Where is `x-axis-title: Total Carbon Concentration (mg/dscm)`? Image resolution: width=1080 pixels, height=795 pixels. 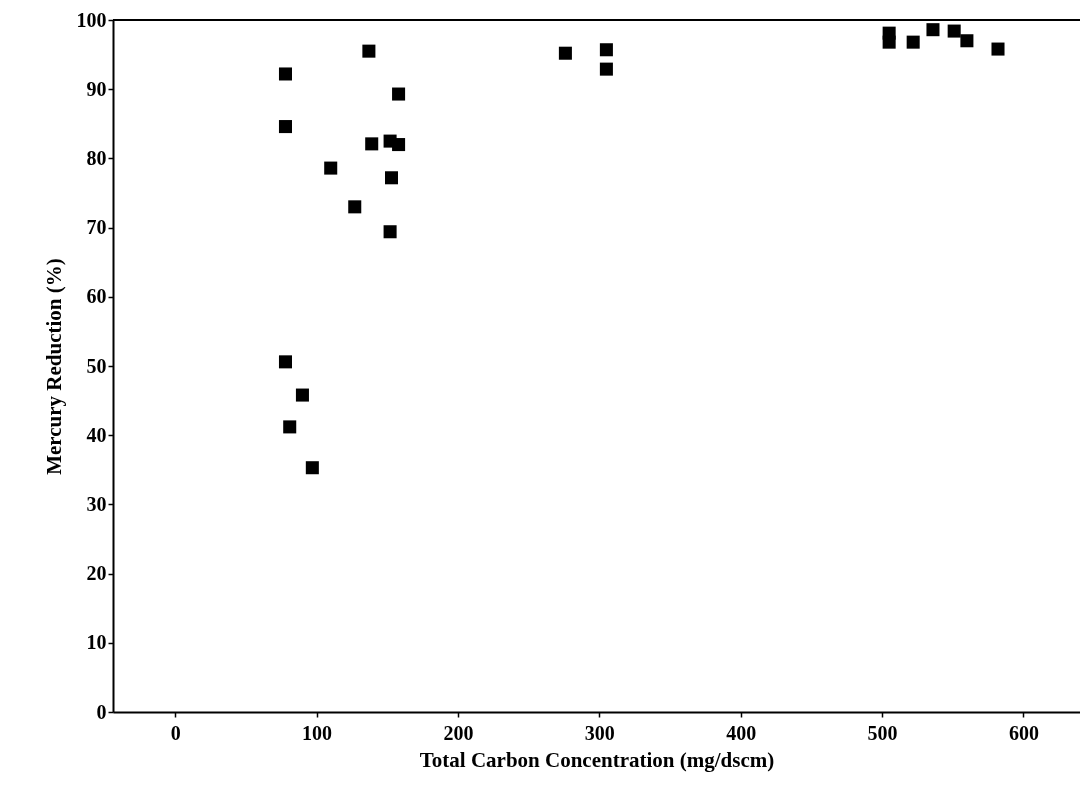
x-axis-title: Total Carbon Concentration (mg/dscm) is located at coordinates (597, 759).